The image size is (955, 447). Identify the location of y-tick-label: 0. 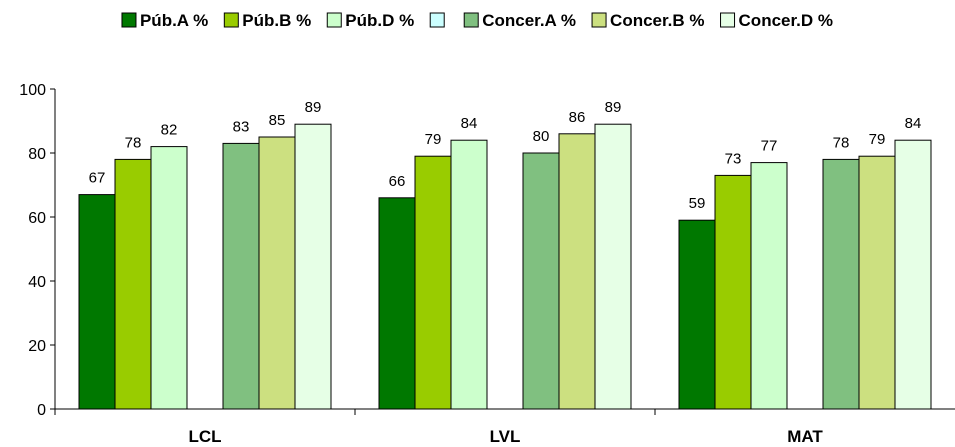
(41, 410).